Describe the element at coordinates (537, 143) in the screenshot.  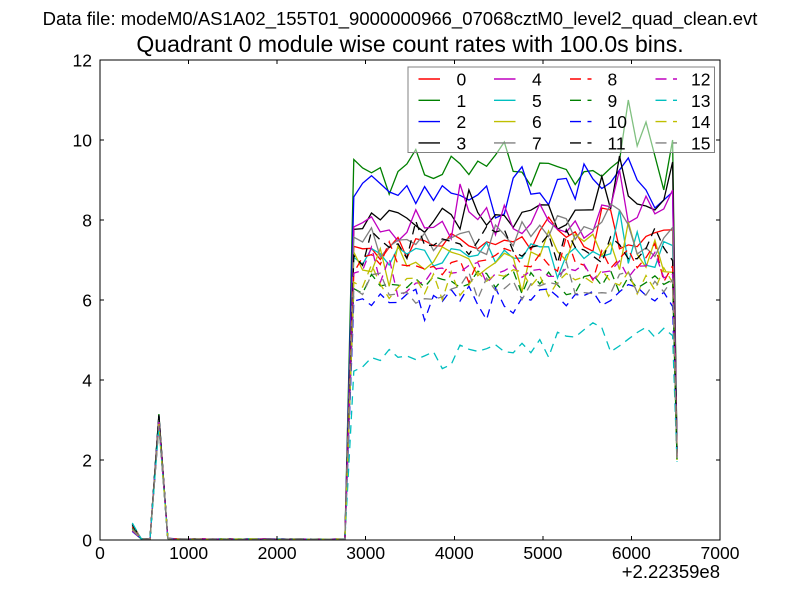
I see `svg-text: 7` at that location.